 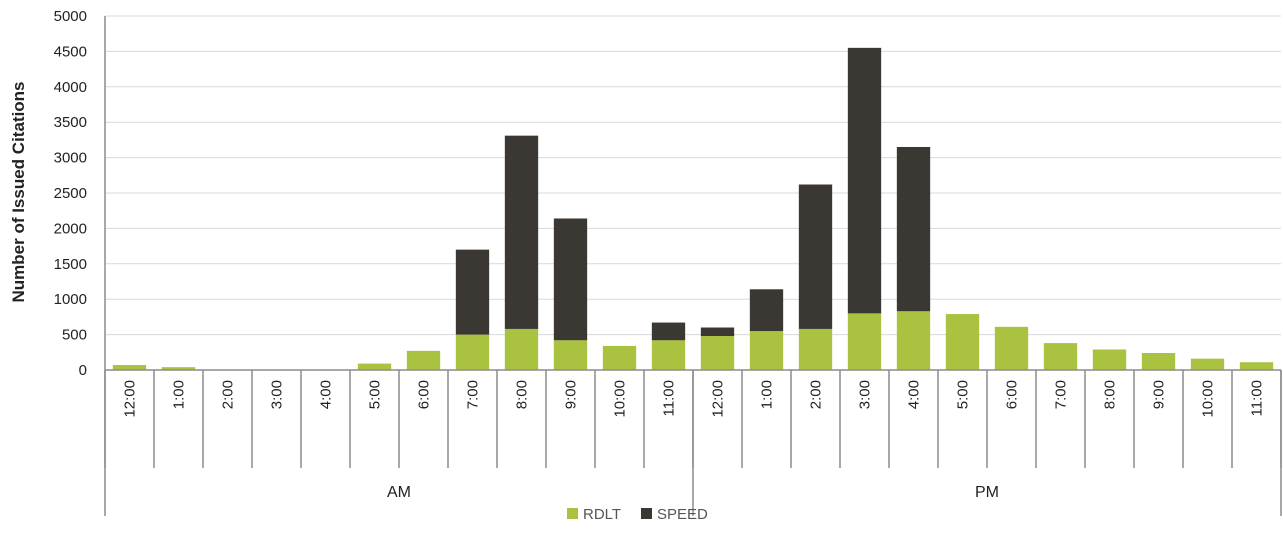 I want to click on y-tick-label: 3500, so click(x=70, y=122).